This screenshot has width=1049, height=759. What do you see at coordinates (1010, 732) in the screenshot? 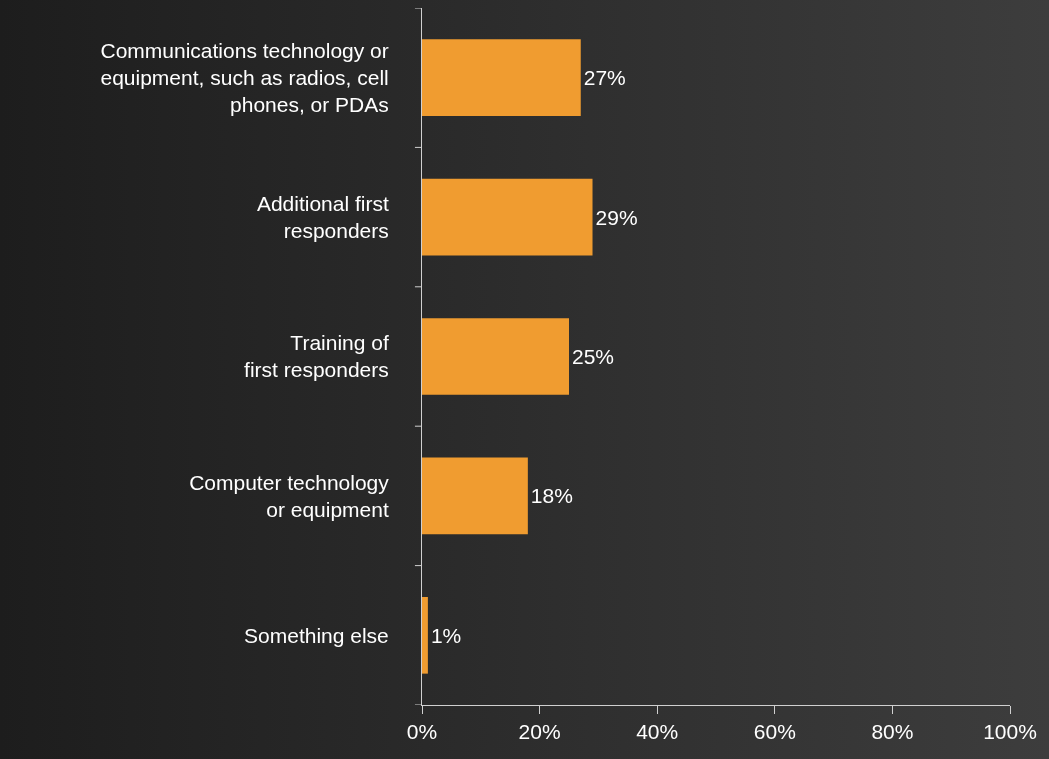
I see `x-tick-label: 100%` at bounding box center [1010, 732].